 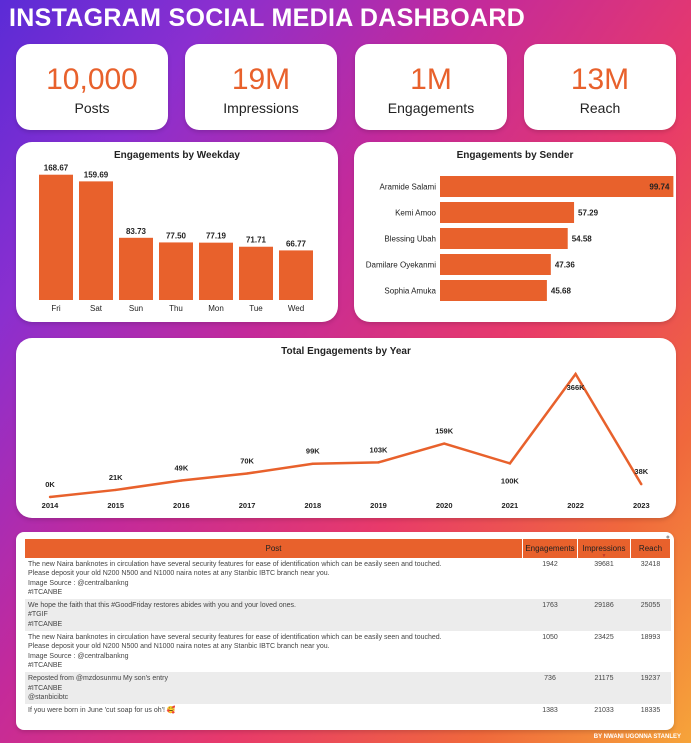 What do you see at coordinates (550, 615) in the screenshot?
I see `engagements-cell: 1763` at bounding box center [550, 615].